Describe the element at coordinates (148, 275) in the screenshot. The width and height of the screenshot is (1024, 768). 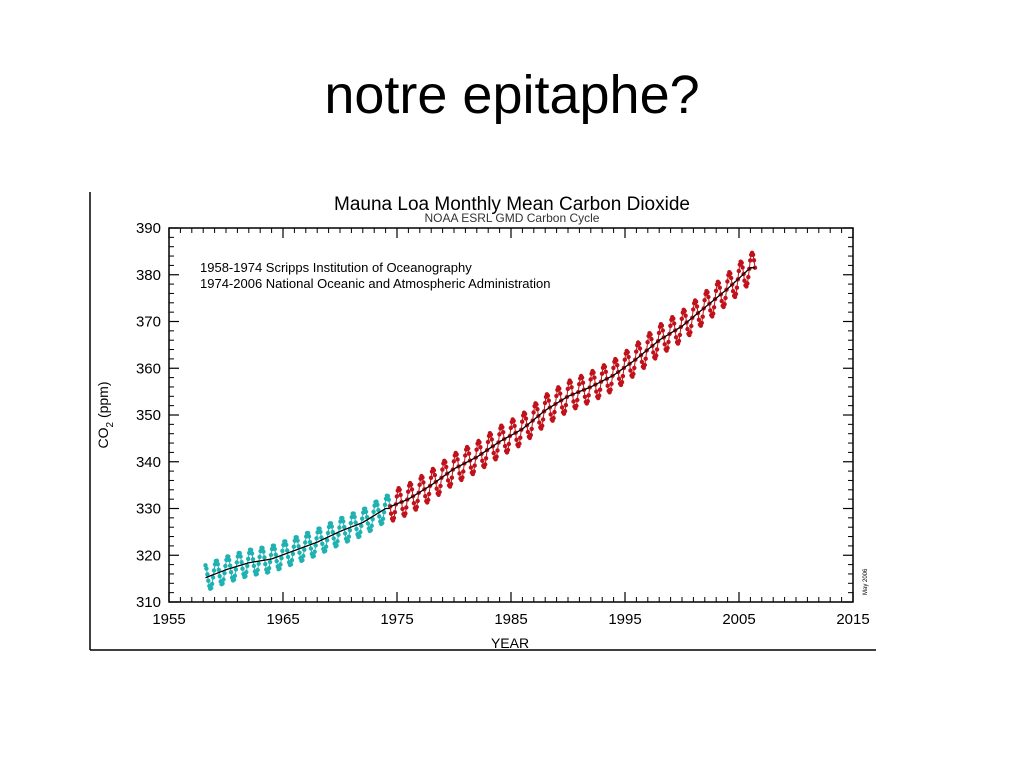
I see `y-tick-label: 380` at that location.